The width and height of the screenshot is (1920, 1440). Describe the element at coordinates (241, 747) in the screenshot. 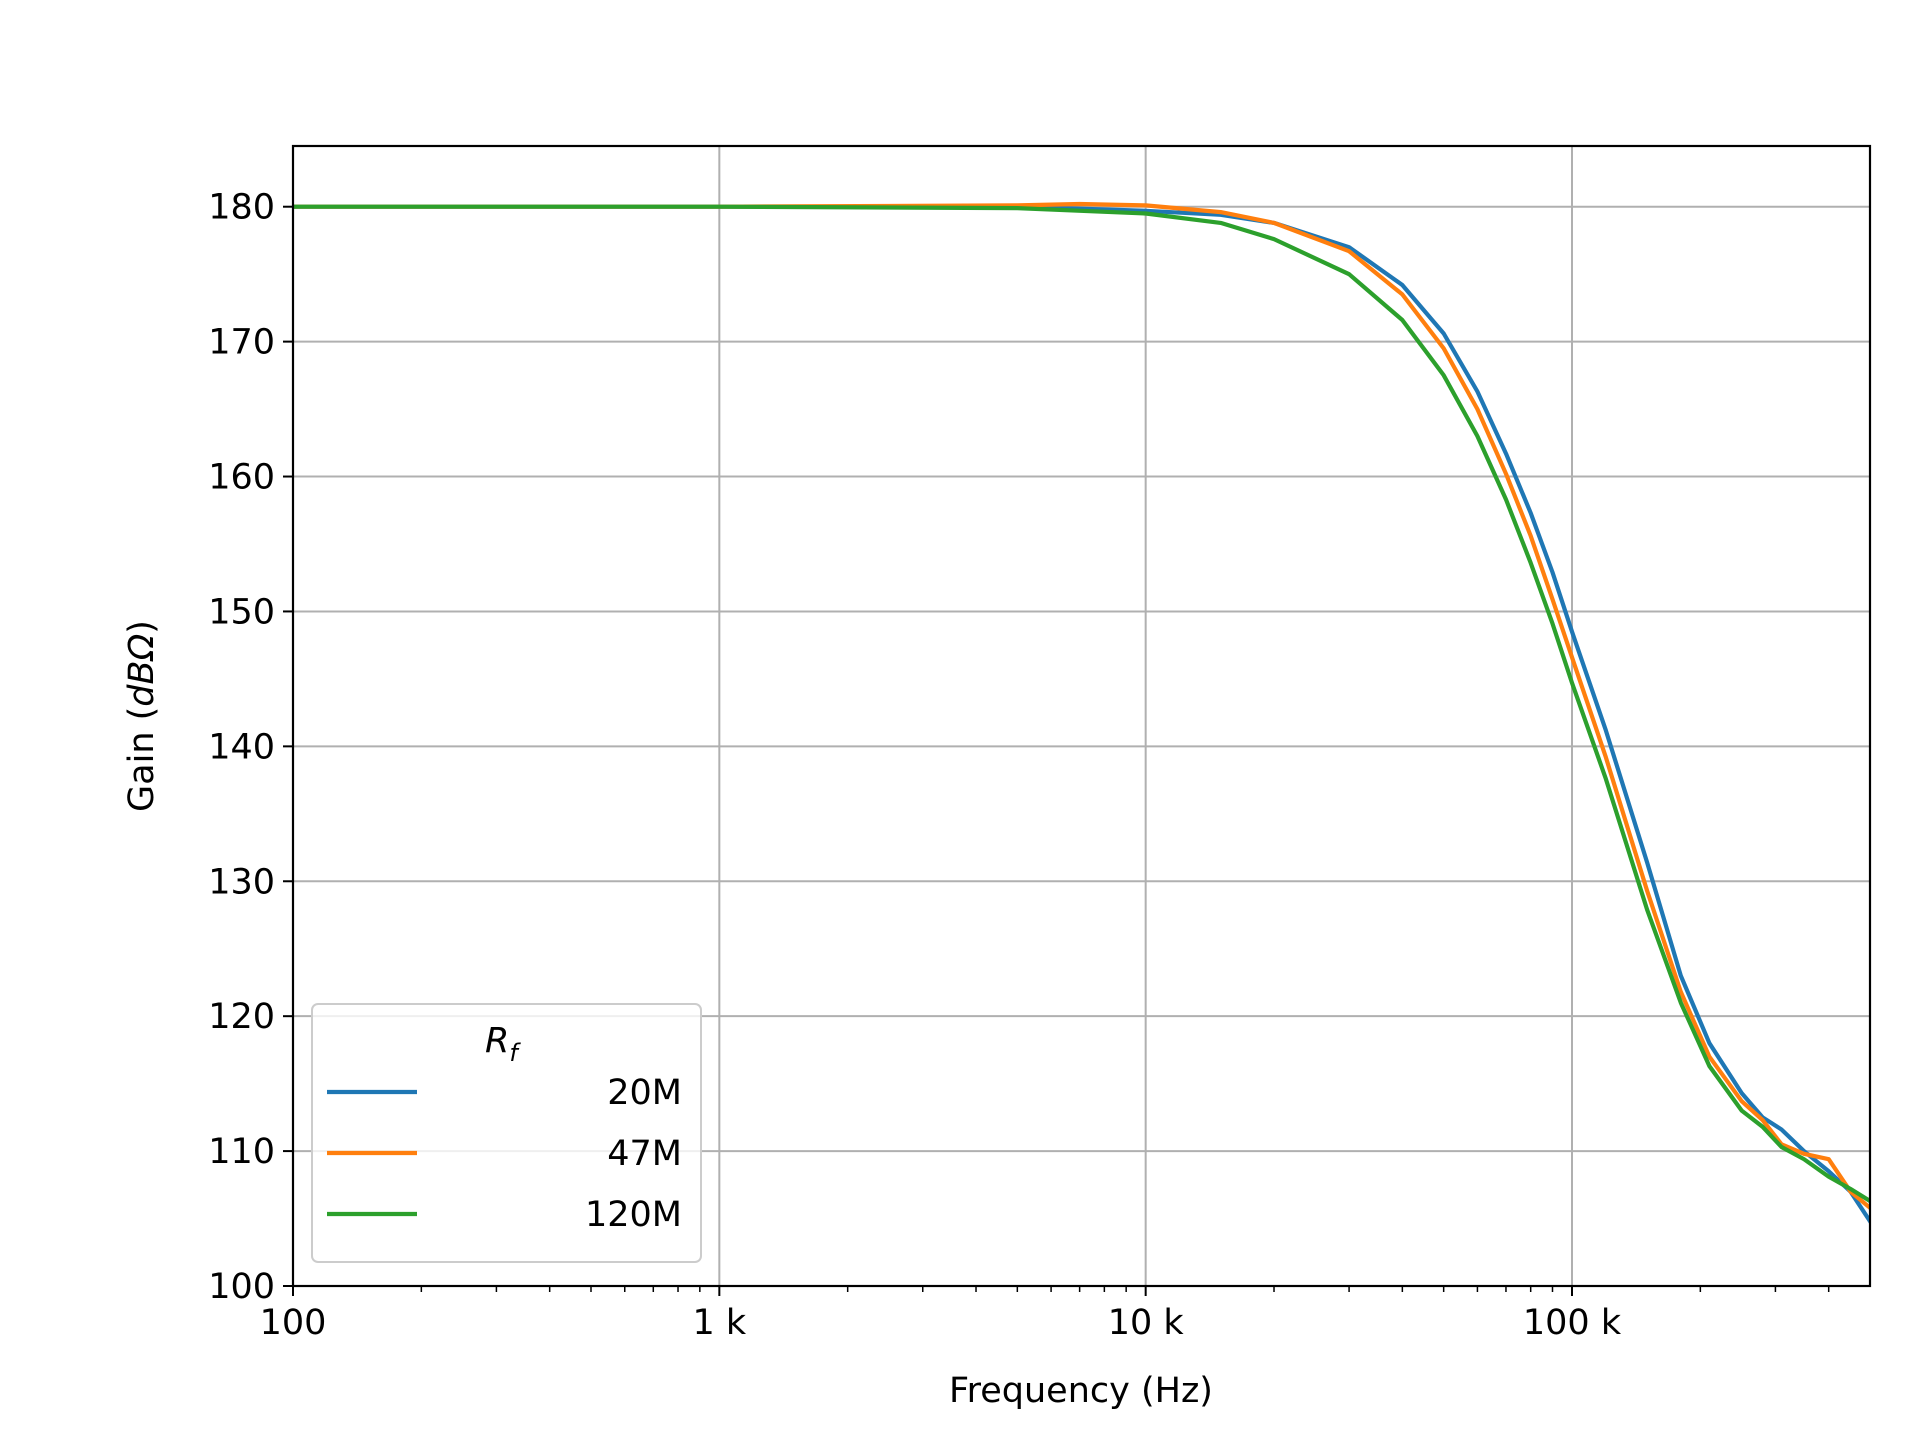

I see `y-tick-label: 140` at that location.